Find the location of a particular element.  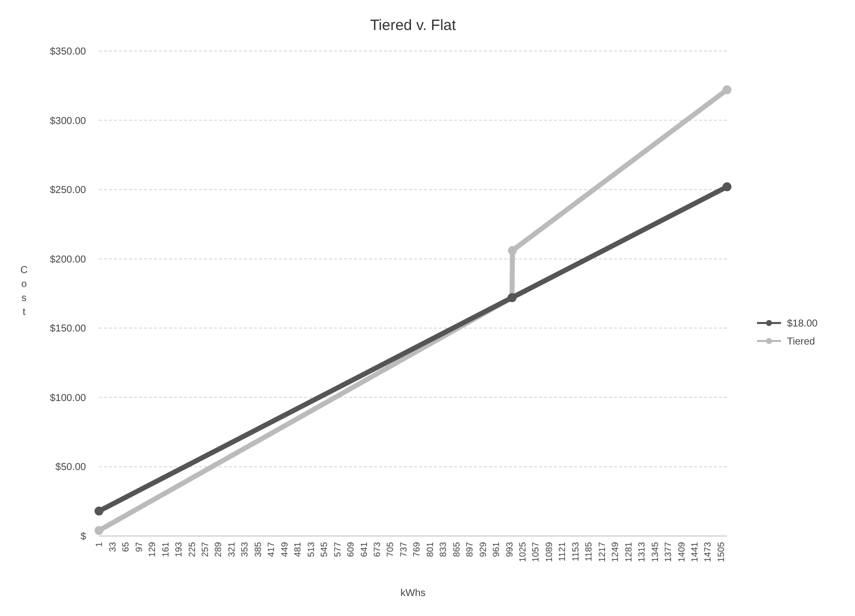

x-tick-label: 1089 is located at coordinates (549, 552).